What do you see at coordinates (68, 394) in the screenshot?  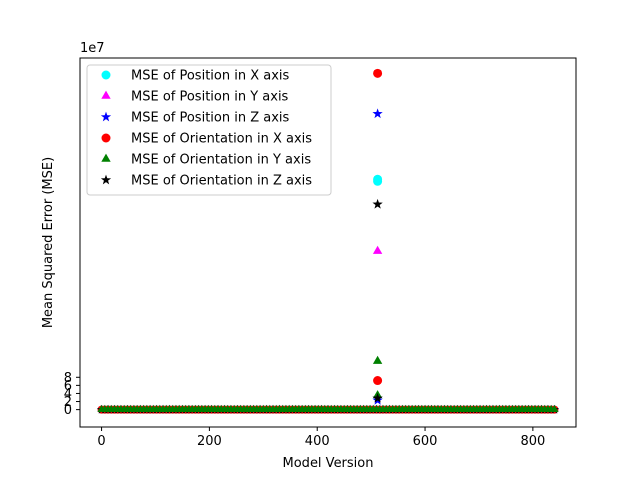 I see `y-tick-label: 4` at bounding box center [68, 394].